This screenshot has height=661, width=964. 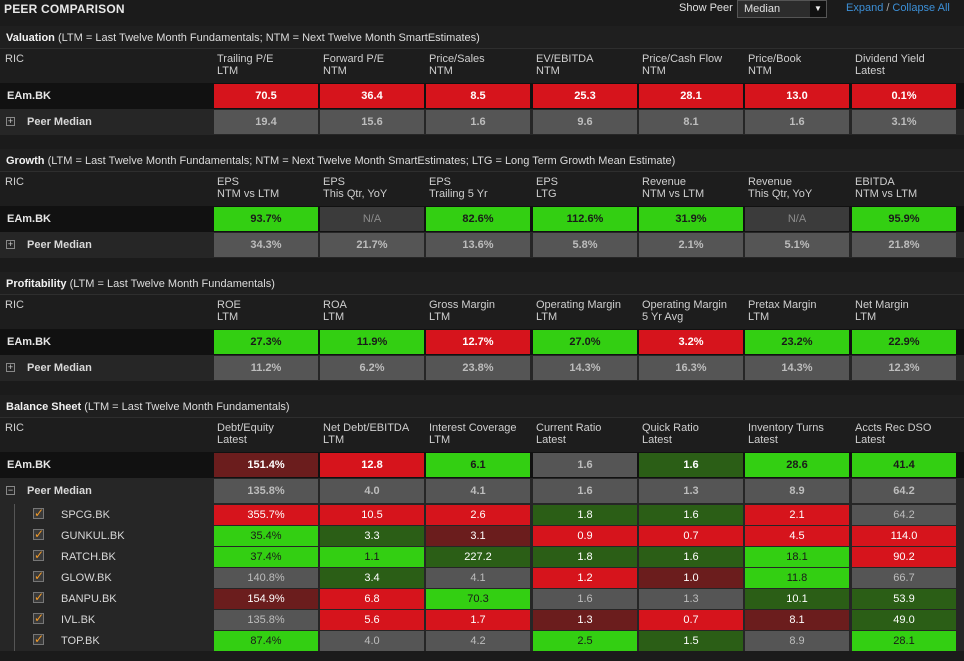 I want to click on column-header: EBITDA NTM vs LTM, so click(x=904, y=188).